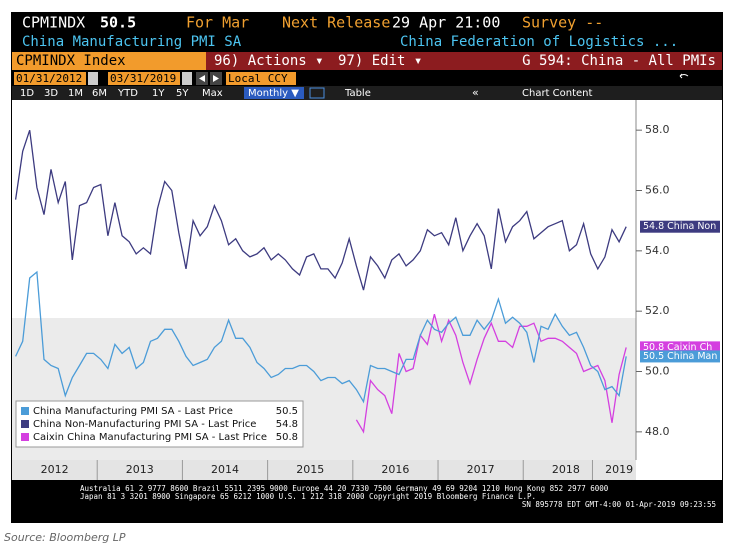  What do you see at coordinates (619, 61) in the screenshot?
I see `group: G 594: China - All PMIs` at bounding box center [619, 61].